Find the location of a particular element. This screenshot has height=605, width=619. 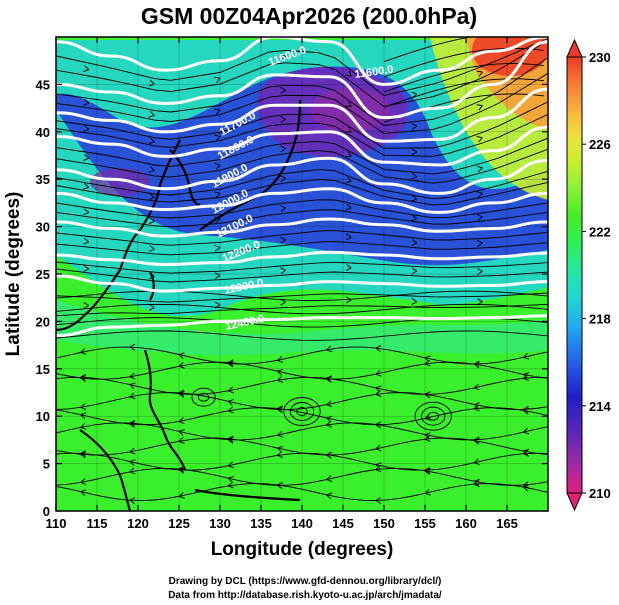

y-tick-label: 35 is located at coordinates (43, 179).